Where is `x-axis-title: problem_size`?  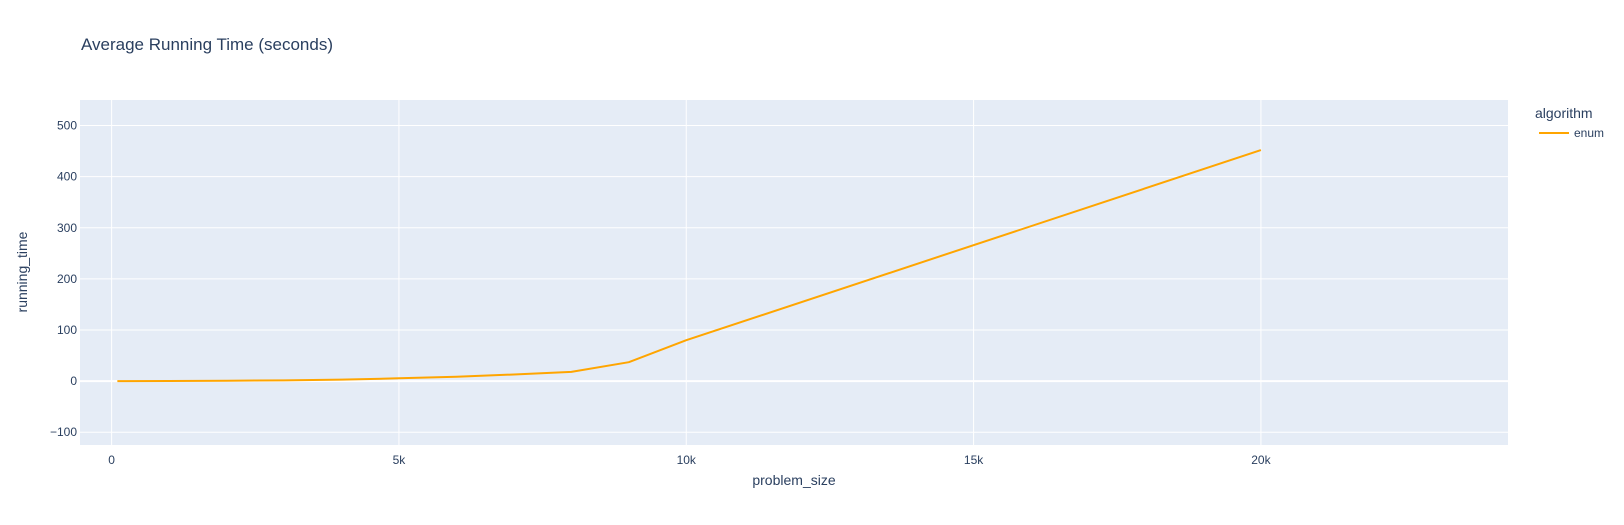 x-axis-title: problem_size is located at coordinates (793, 480).